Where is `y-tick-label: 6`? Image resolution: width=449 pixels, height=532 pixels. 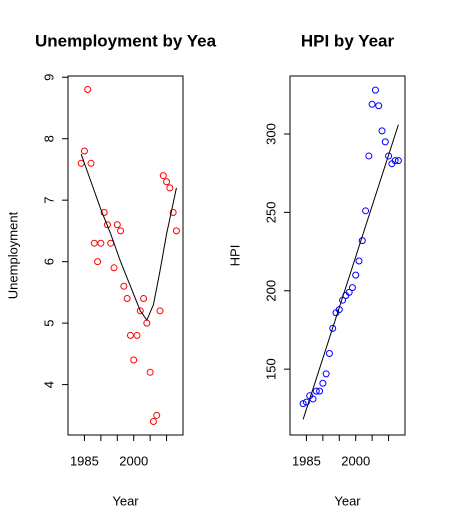 y-tick-label: 6 is located at coordinates (48, 261).